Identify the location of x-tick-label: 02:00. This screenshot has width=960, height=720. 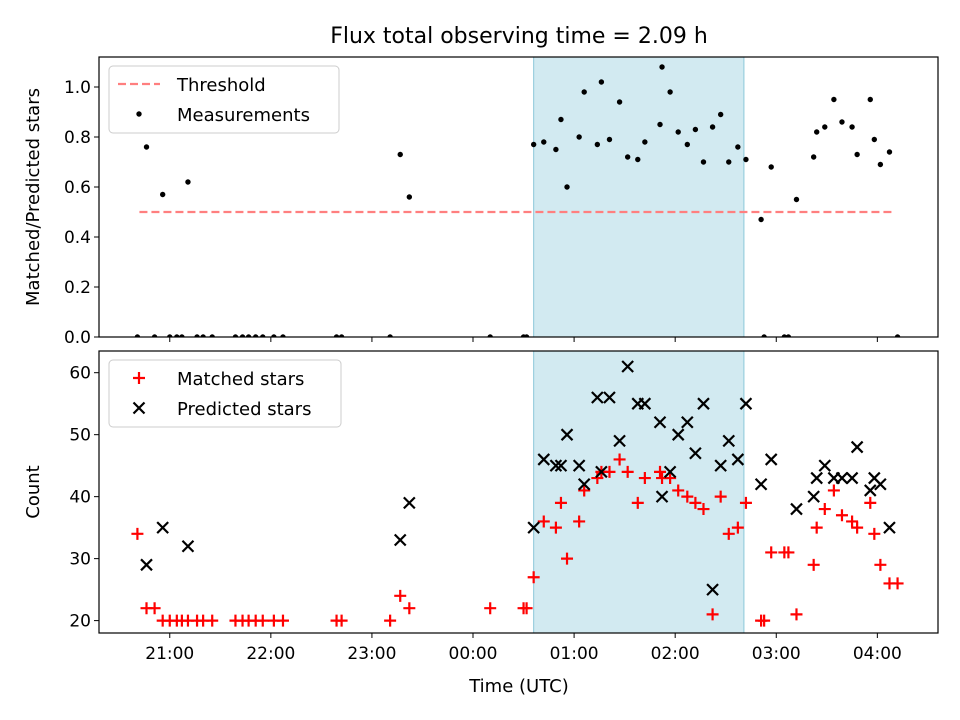
(675, 654).